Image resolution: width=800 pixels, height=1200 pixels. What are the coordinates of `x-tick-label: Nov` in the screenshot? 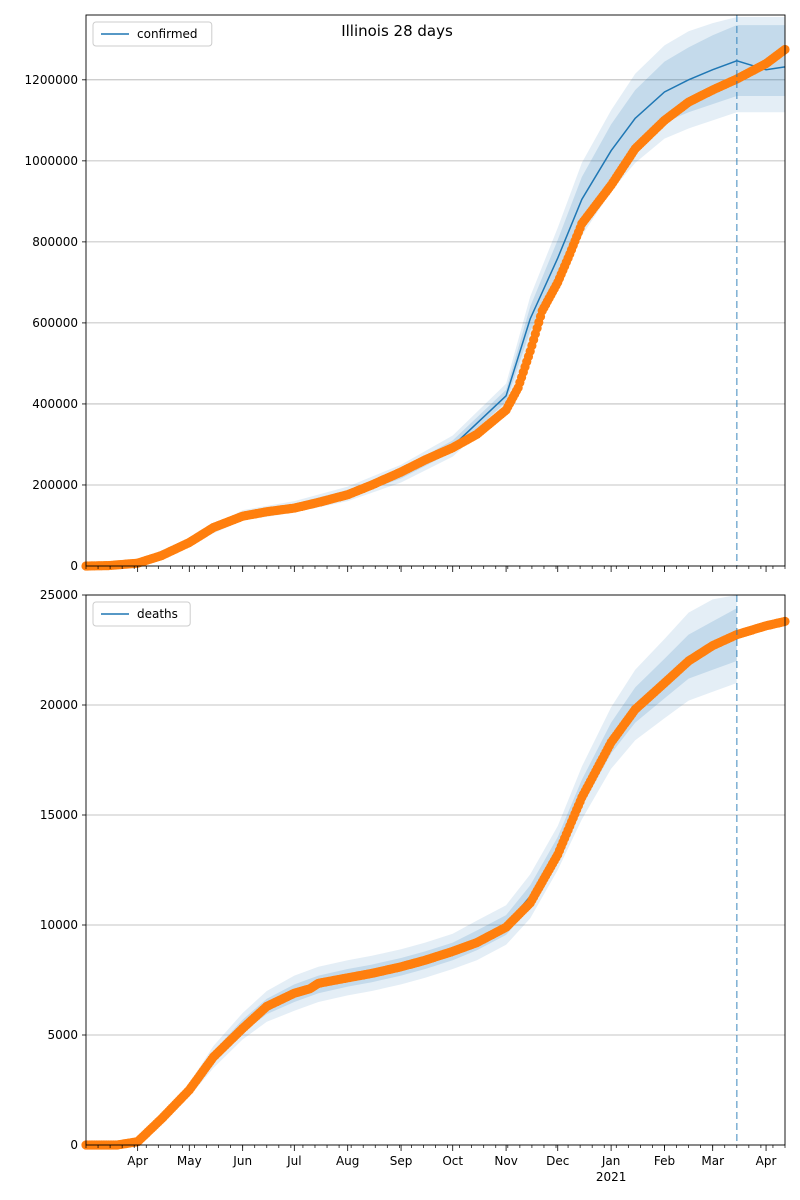 It's located at (505, 1161).